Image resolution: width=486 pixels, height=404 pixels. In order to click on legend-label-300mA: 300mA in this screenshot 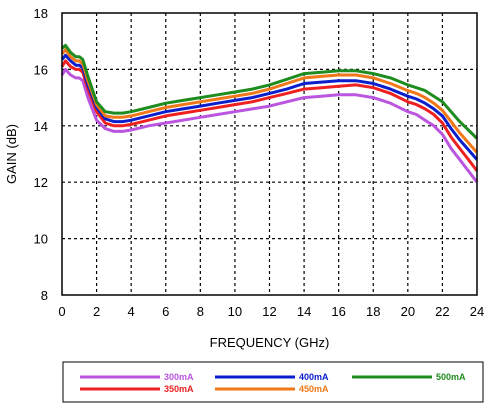, I will do `click(179, 377)`.